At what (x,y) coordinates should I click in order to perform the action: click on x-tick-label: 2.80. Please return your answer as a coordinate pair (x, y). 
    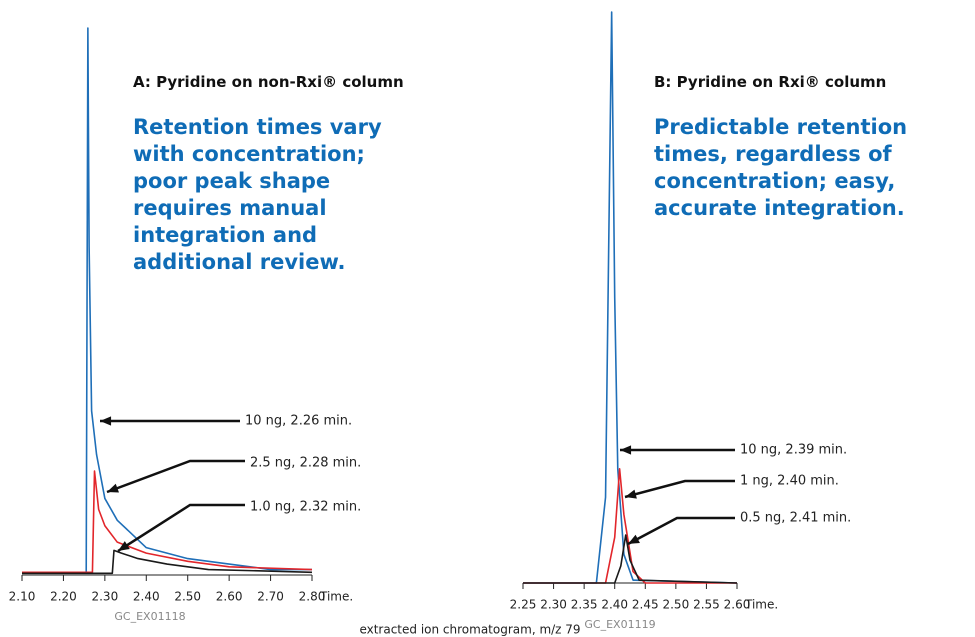
    Looking at the image, I should click on (312, 597).